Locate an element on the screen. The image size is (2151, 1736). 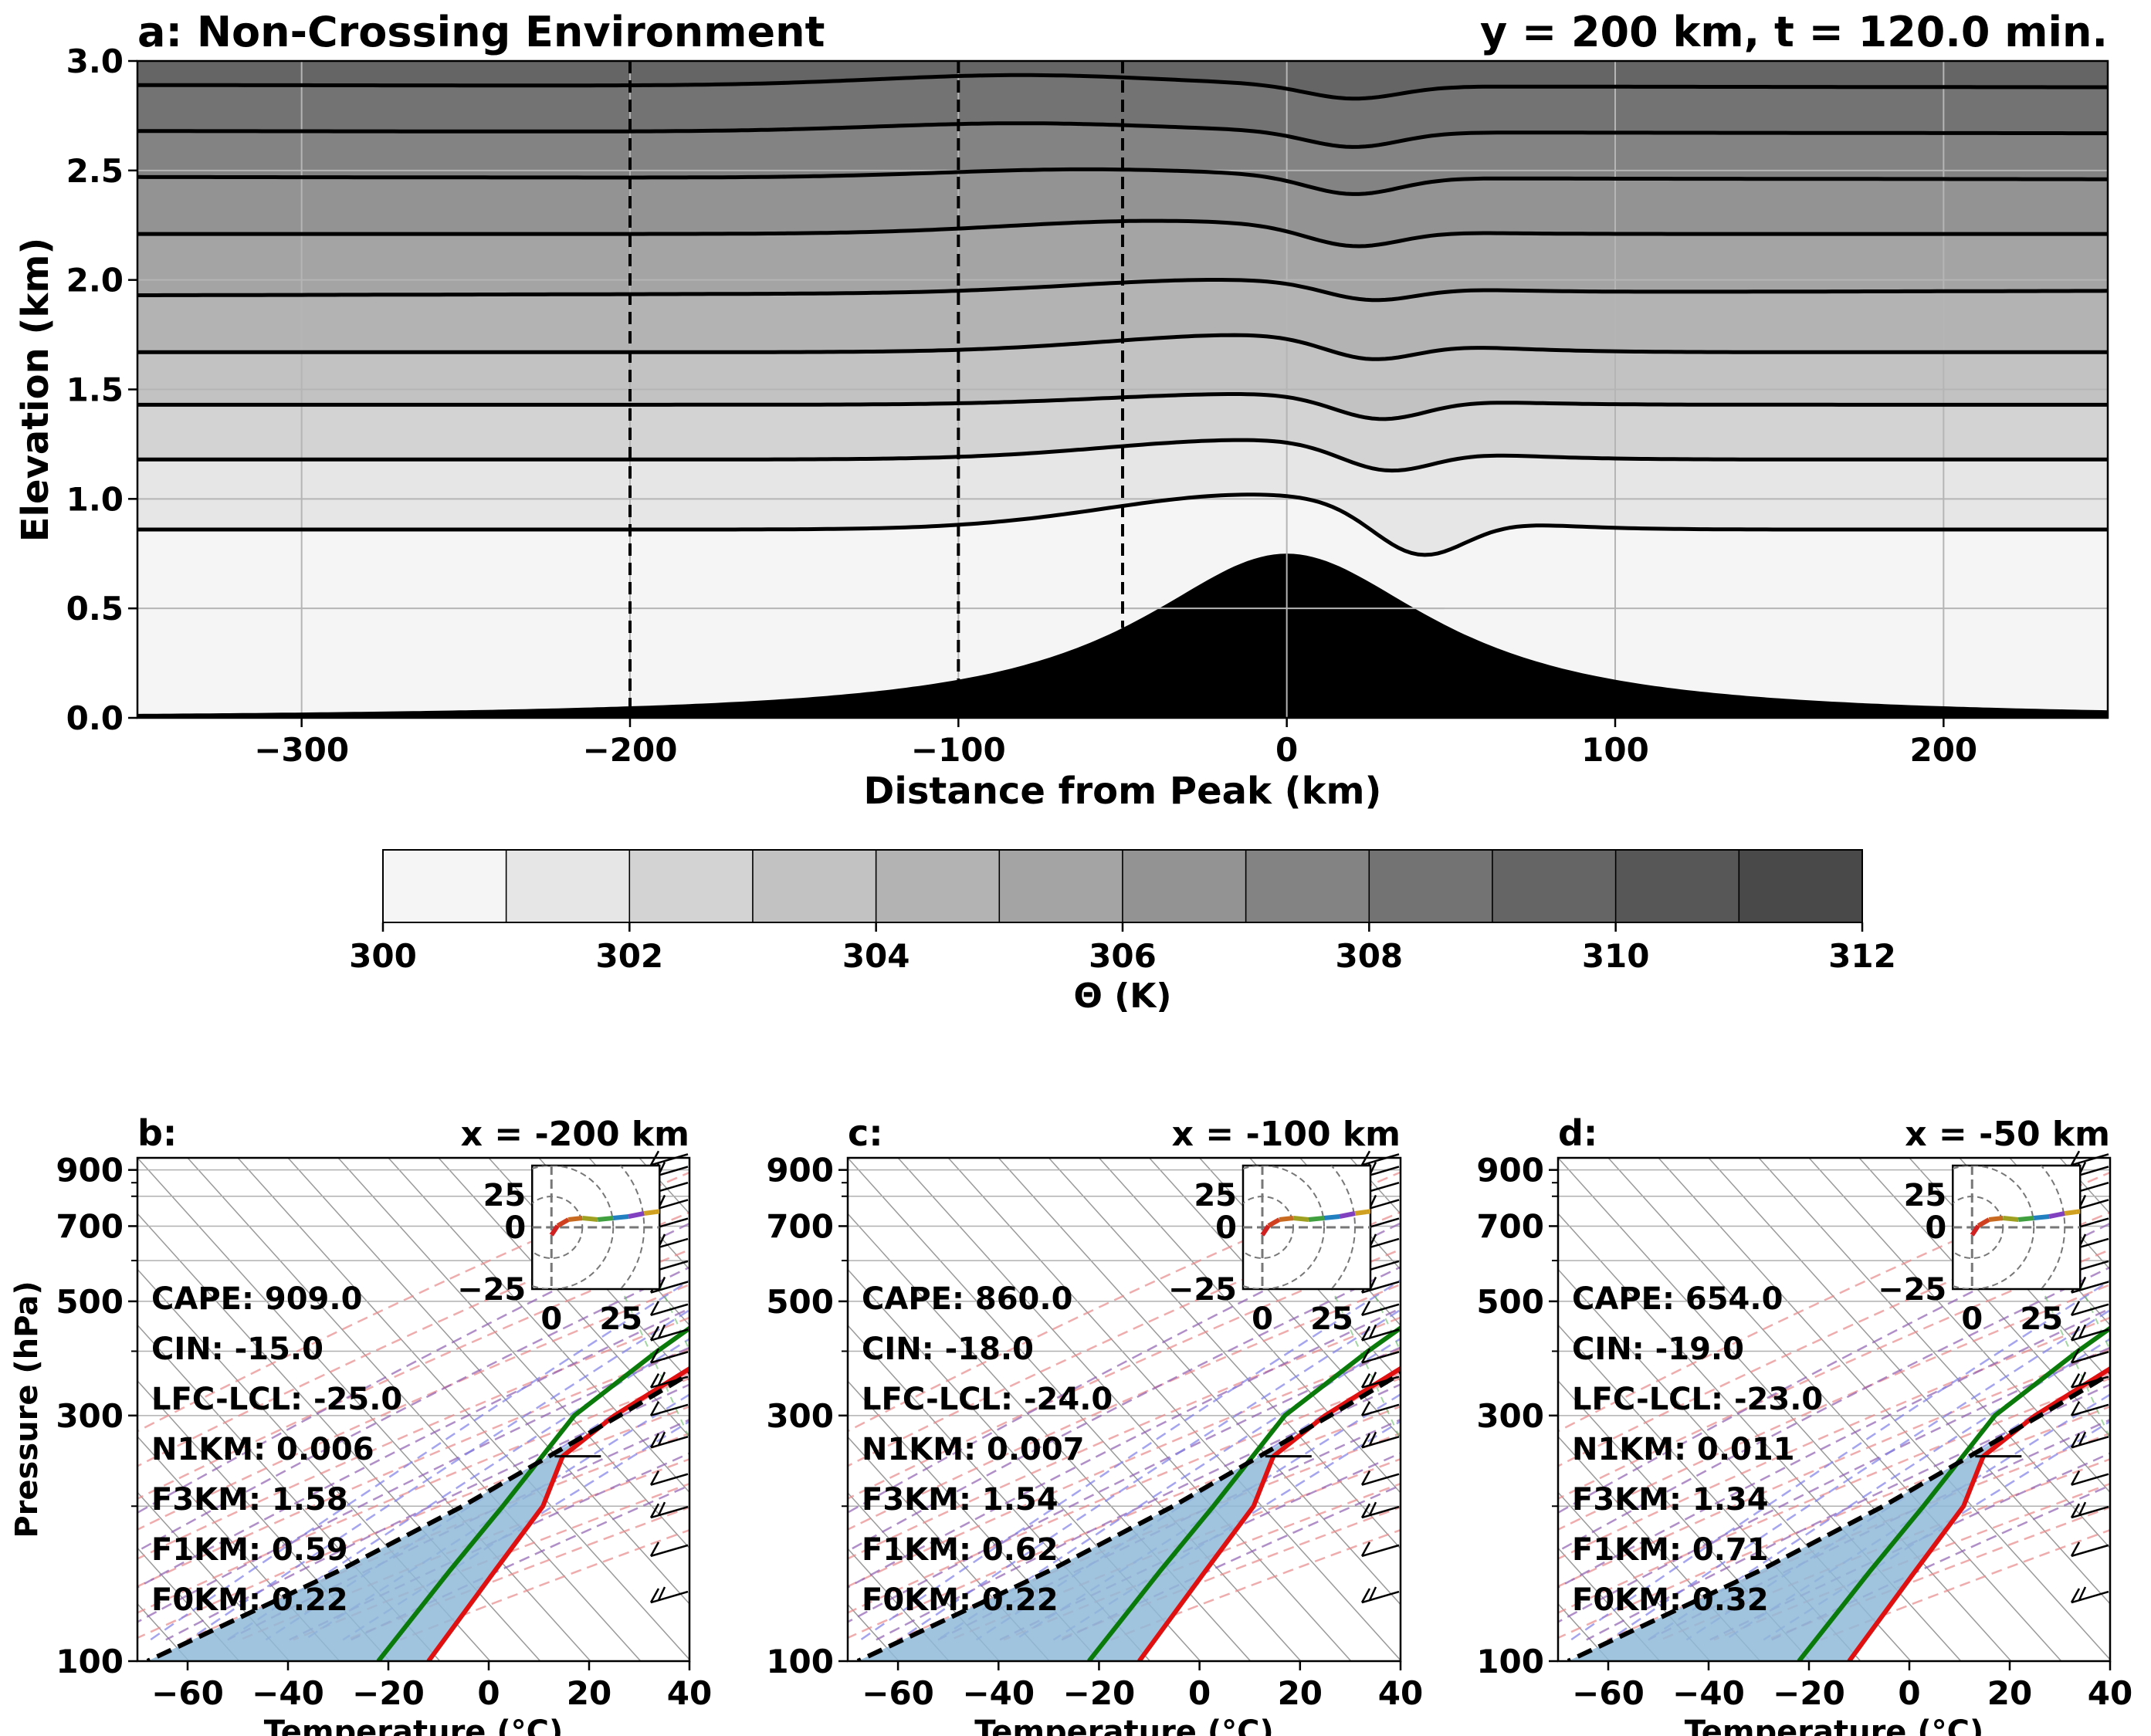
sounding-xlabel: Temperature (°C) is located at coordinates (1835, 1725).